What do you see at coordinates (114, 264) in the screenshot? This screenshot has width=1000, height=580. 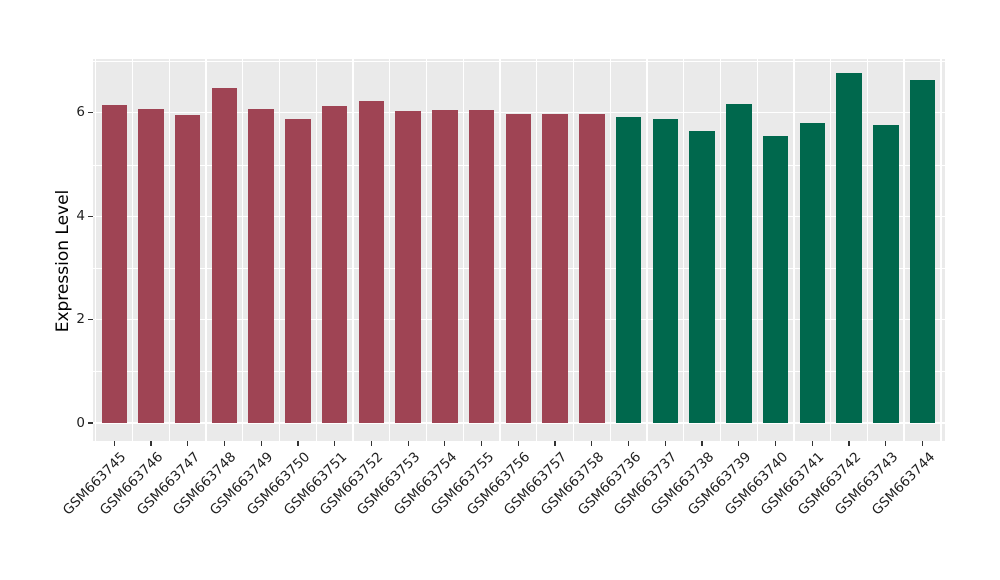 I see `bar-GSM663745` at bounding box center [114, 264].